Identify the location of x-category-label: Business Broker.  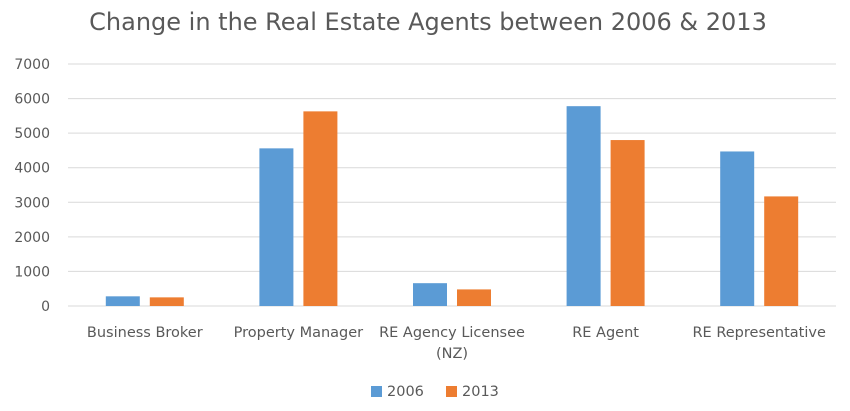
(145, 333).